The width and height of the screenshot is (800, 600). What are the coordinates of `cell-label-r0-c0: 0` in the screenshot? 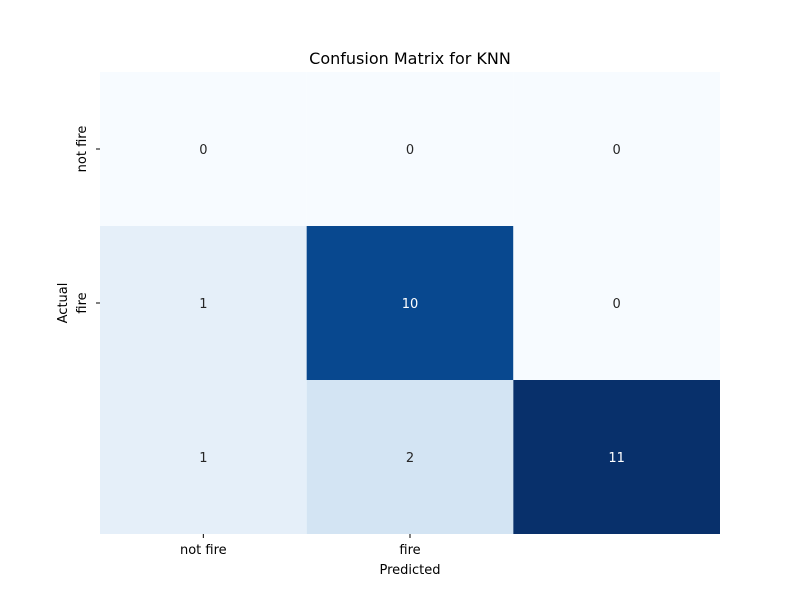 It's located at (203, 150).